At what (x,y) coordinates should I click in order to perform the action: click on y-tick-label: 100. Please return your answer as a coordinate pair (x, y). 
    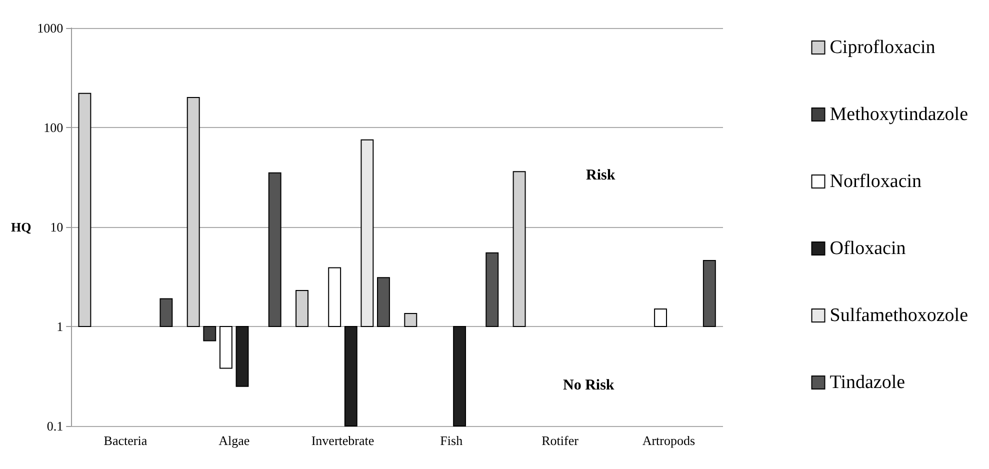
    Looking at the image, I should click on (54, 127).